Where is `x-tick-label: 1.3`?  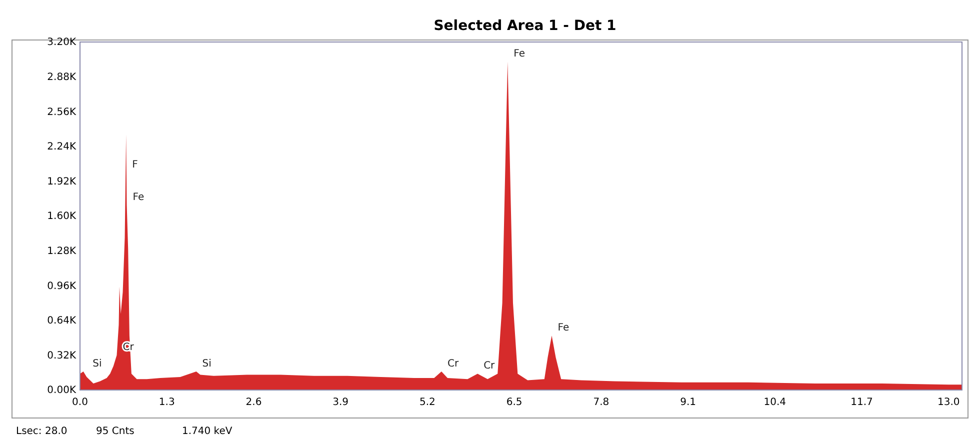
x-tick-label: 1.3 is located at coordinates (166, 402).